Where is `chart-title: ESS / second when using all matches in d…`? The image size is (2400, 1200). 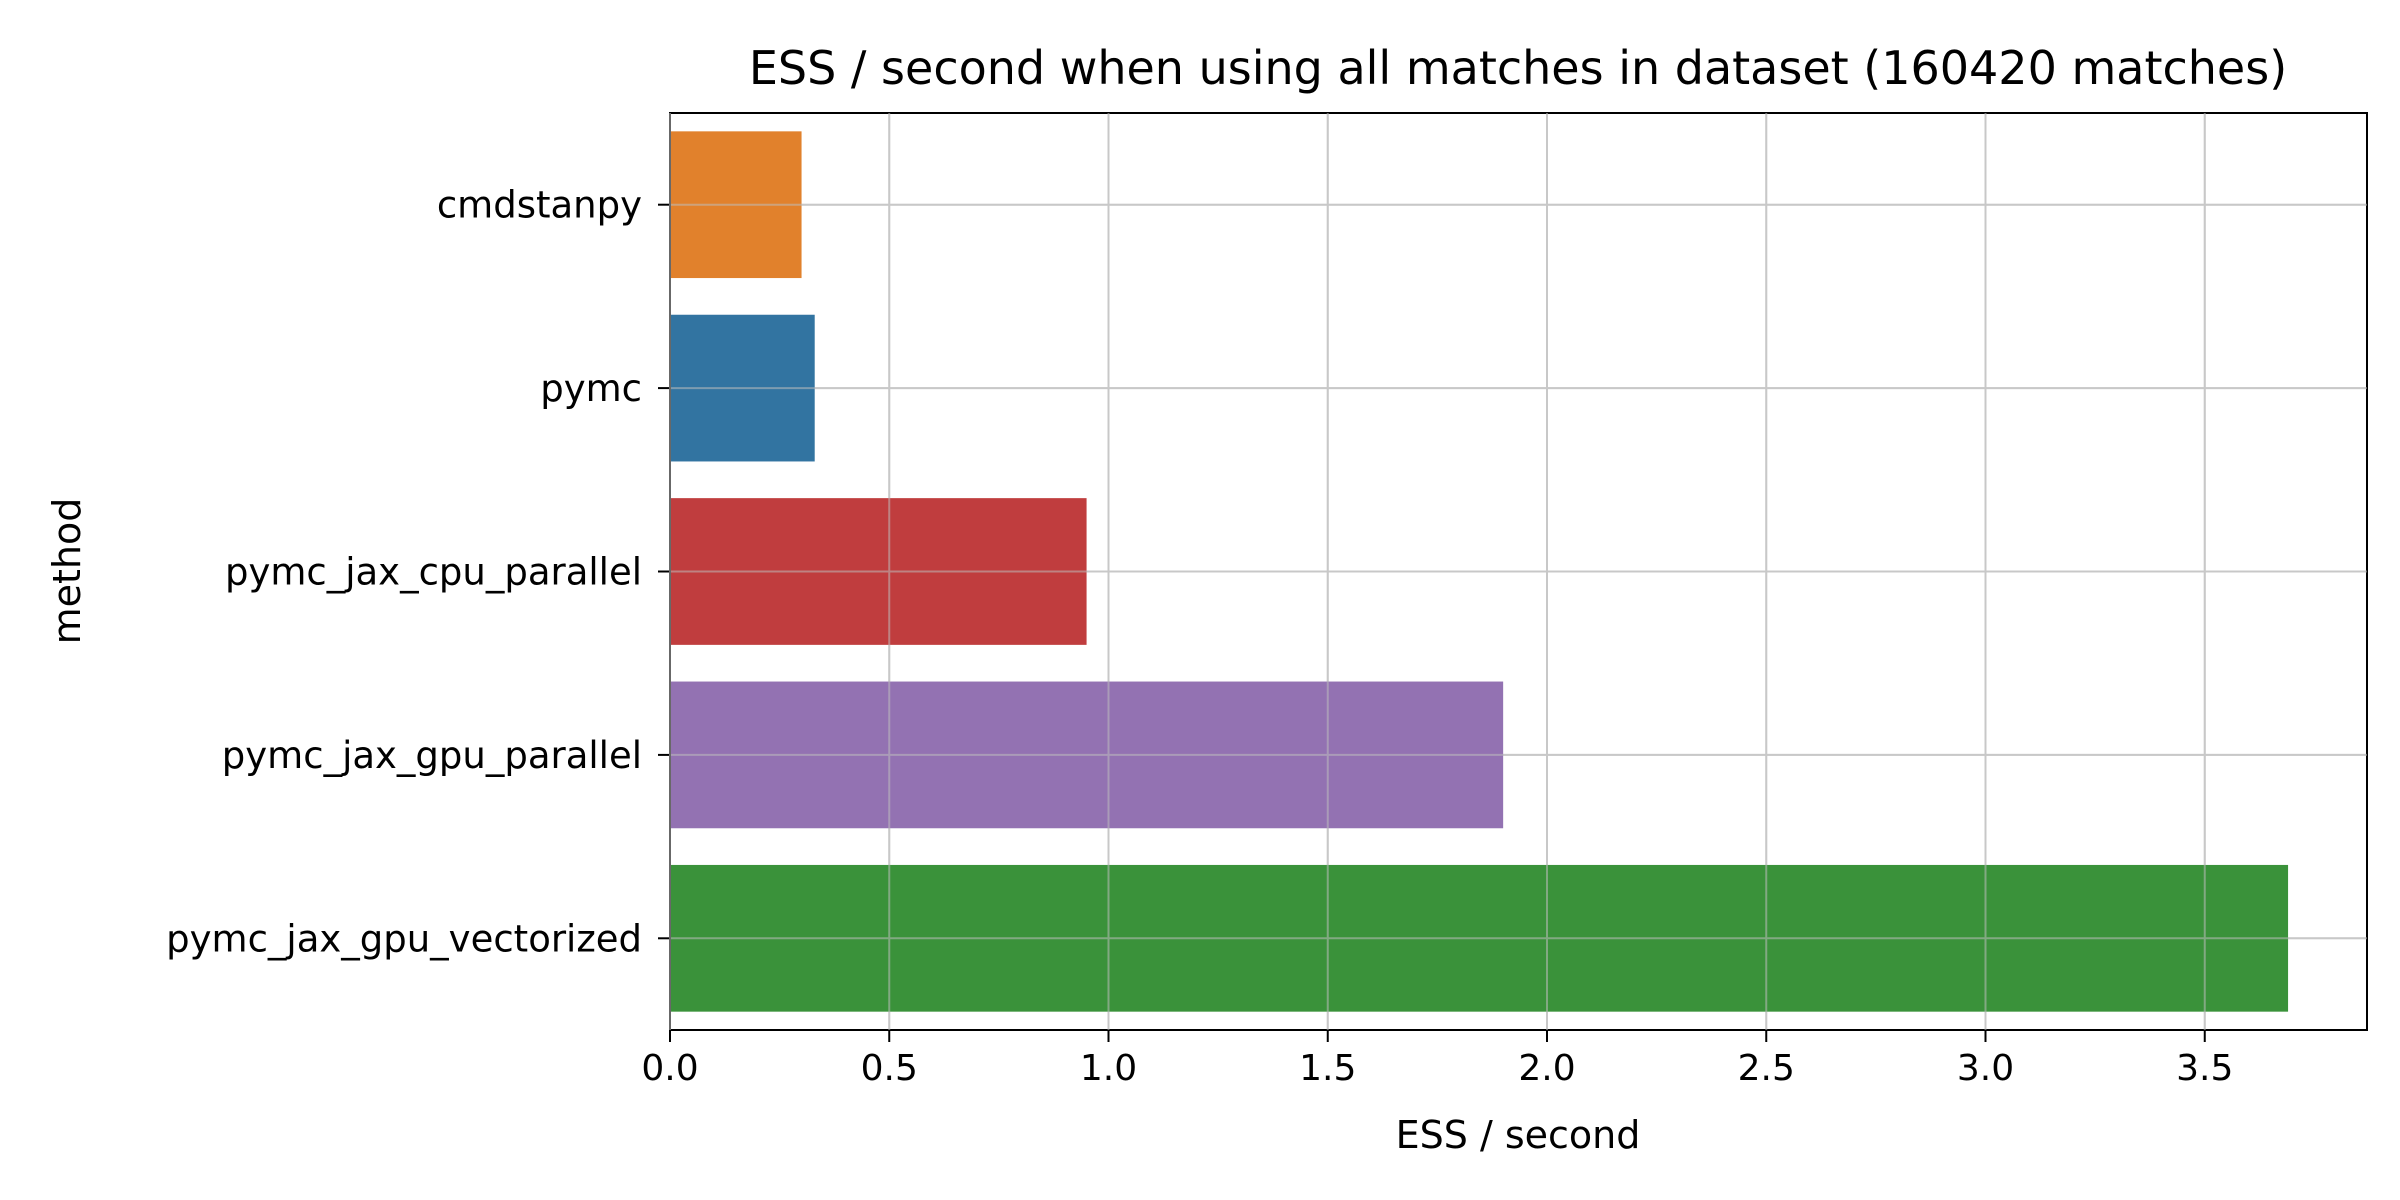
chart-title: ESS / second when using all matches in d… is located at coordinates (1518, 68).